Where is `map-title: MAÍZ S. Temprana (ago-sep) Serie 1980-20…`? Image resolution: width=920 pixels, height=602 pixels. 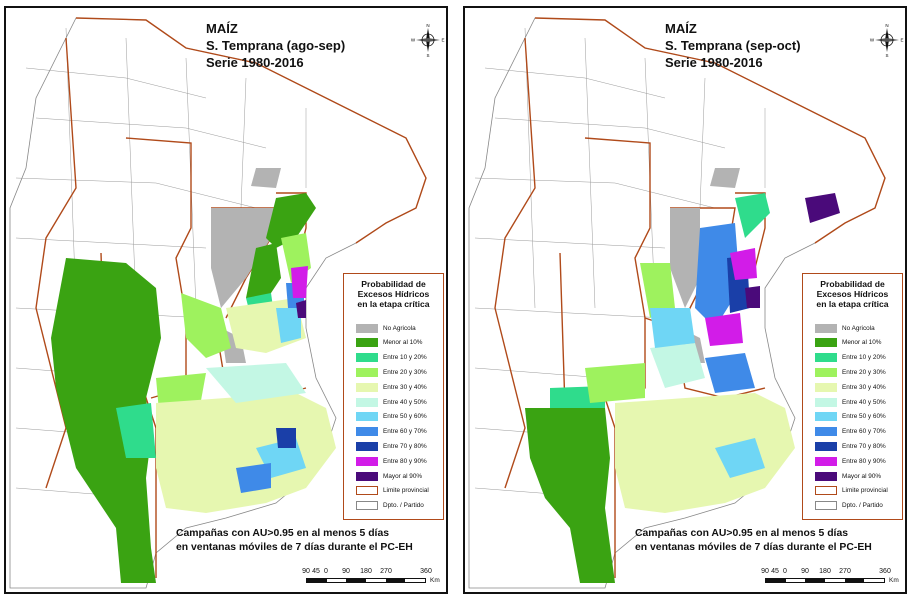
map-title: MAÍZ S. Temprana (ago-sep) Serie 1980-20… is located at coordinates (275, 45).